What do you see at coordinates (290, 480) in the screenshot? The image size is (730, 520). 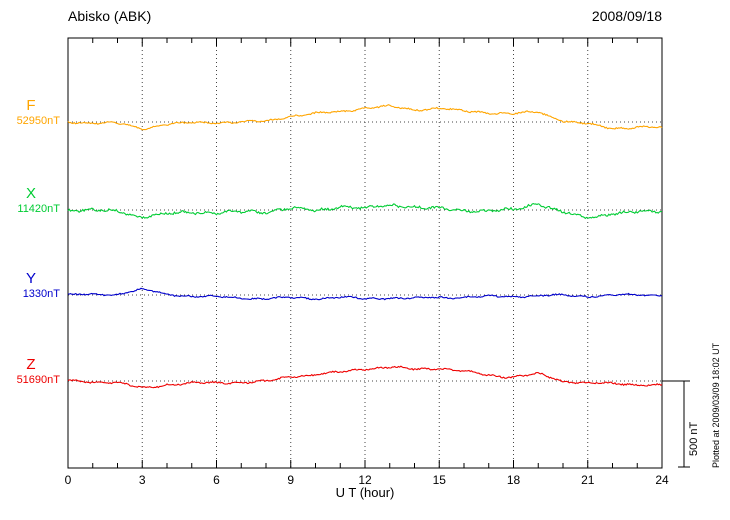 I see `svg-text: 9` at bounding box center [290, 480].